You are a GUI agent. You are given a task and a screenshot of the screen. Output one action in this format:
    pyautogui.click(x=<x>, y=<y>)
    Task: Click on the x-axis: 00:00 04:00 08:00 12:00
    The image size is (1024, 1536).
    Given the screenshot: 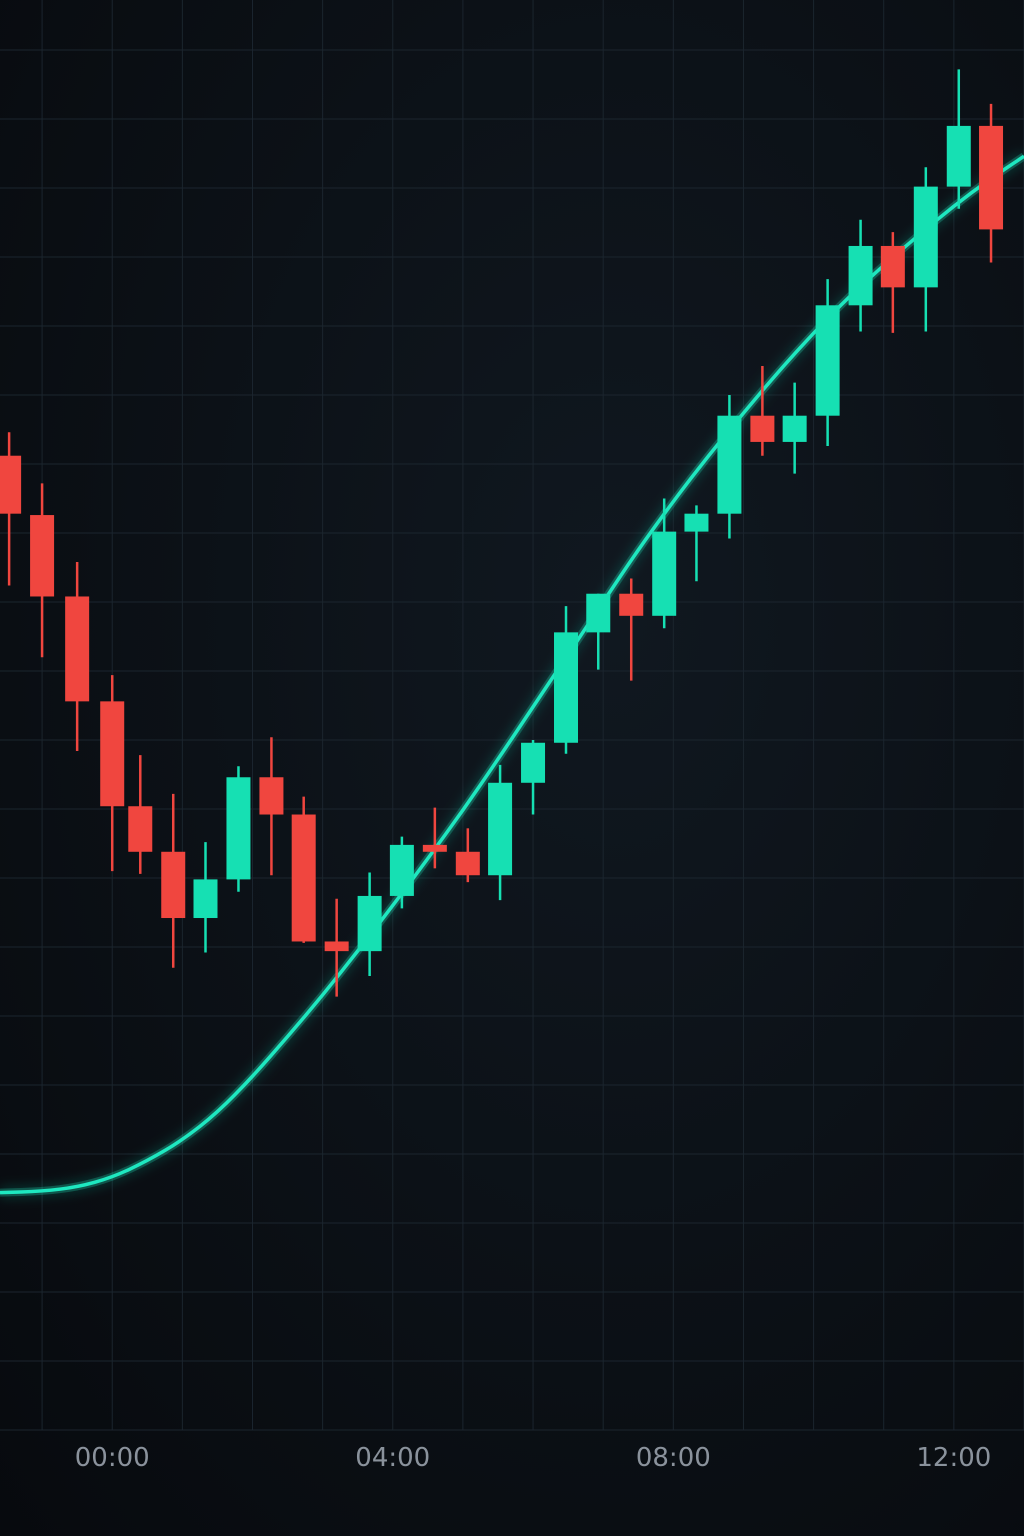 What is the action you would take?
    pyautogui.click(x=533, y=1458)
    